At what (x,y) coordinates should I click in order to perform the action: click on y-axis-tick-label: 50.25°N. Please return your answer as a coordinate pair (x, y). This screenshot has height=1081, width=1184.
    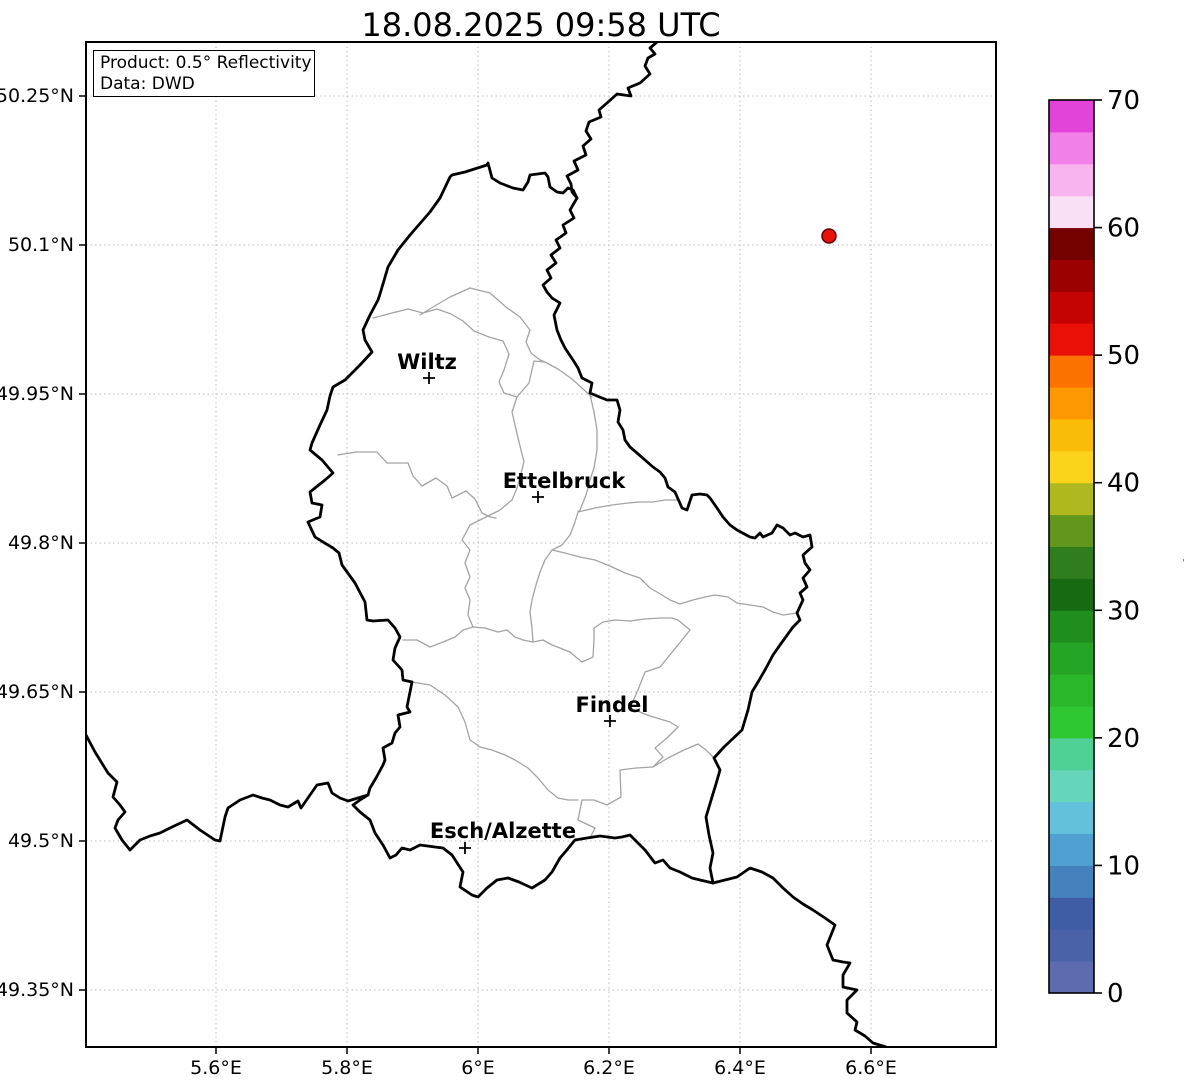
    Looking at the image, I should click on (37, 96).